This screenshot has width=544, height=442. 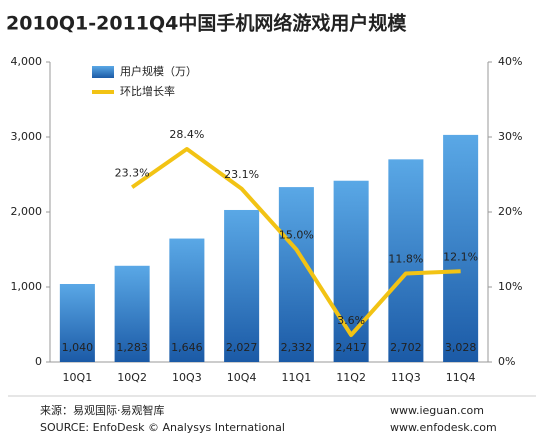 I want to click on x-tick-label: 10Q4, so click(x=242, y=377).